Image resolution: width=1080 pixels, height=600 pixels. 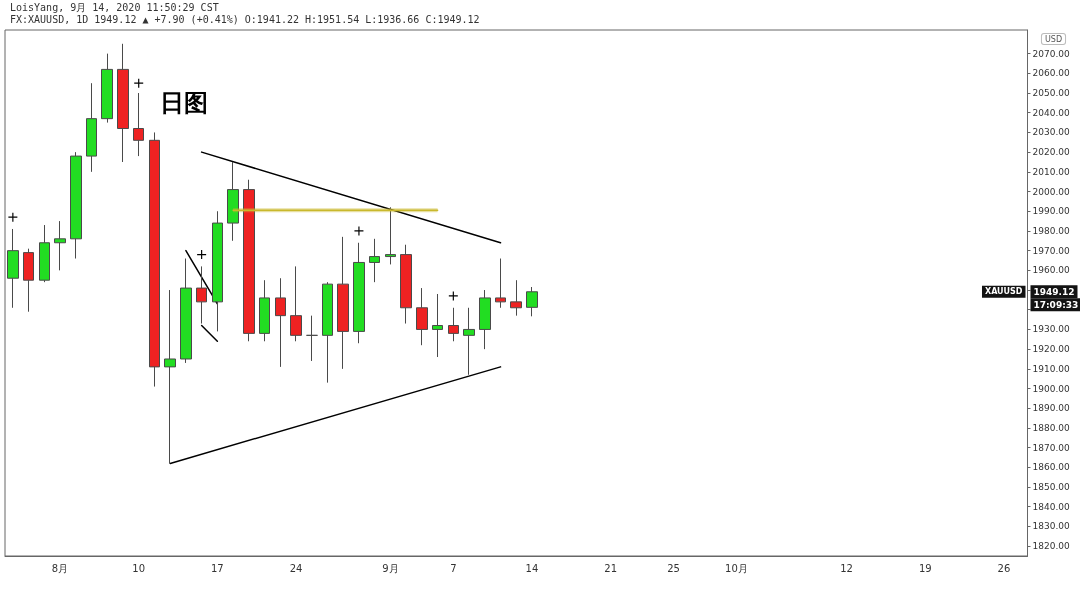 I want to click on x-tick-label: 10, so click(x=139, y=568).